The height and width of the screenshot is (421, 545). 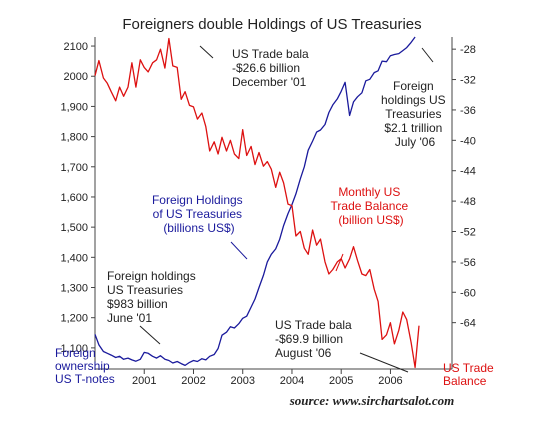 What do you see at coordinates (468, 111) in the screenshot?
I see `right-tick-label: -36` at bounding box center [468, 111].